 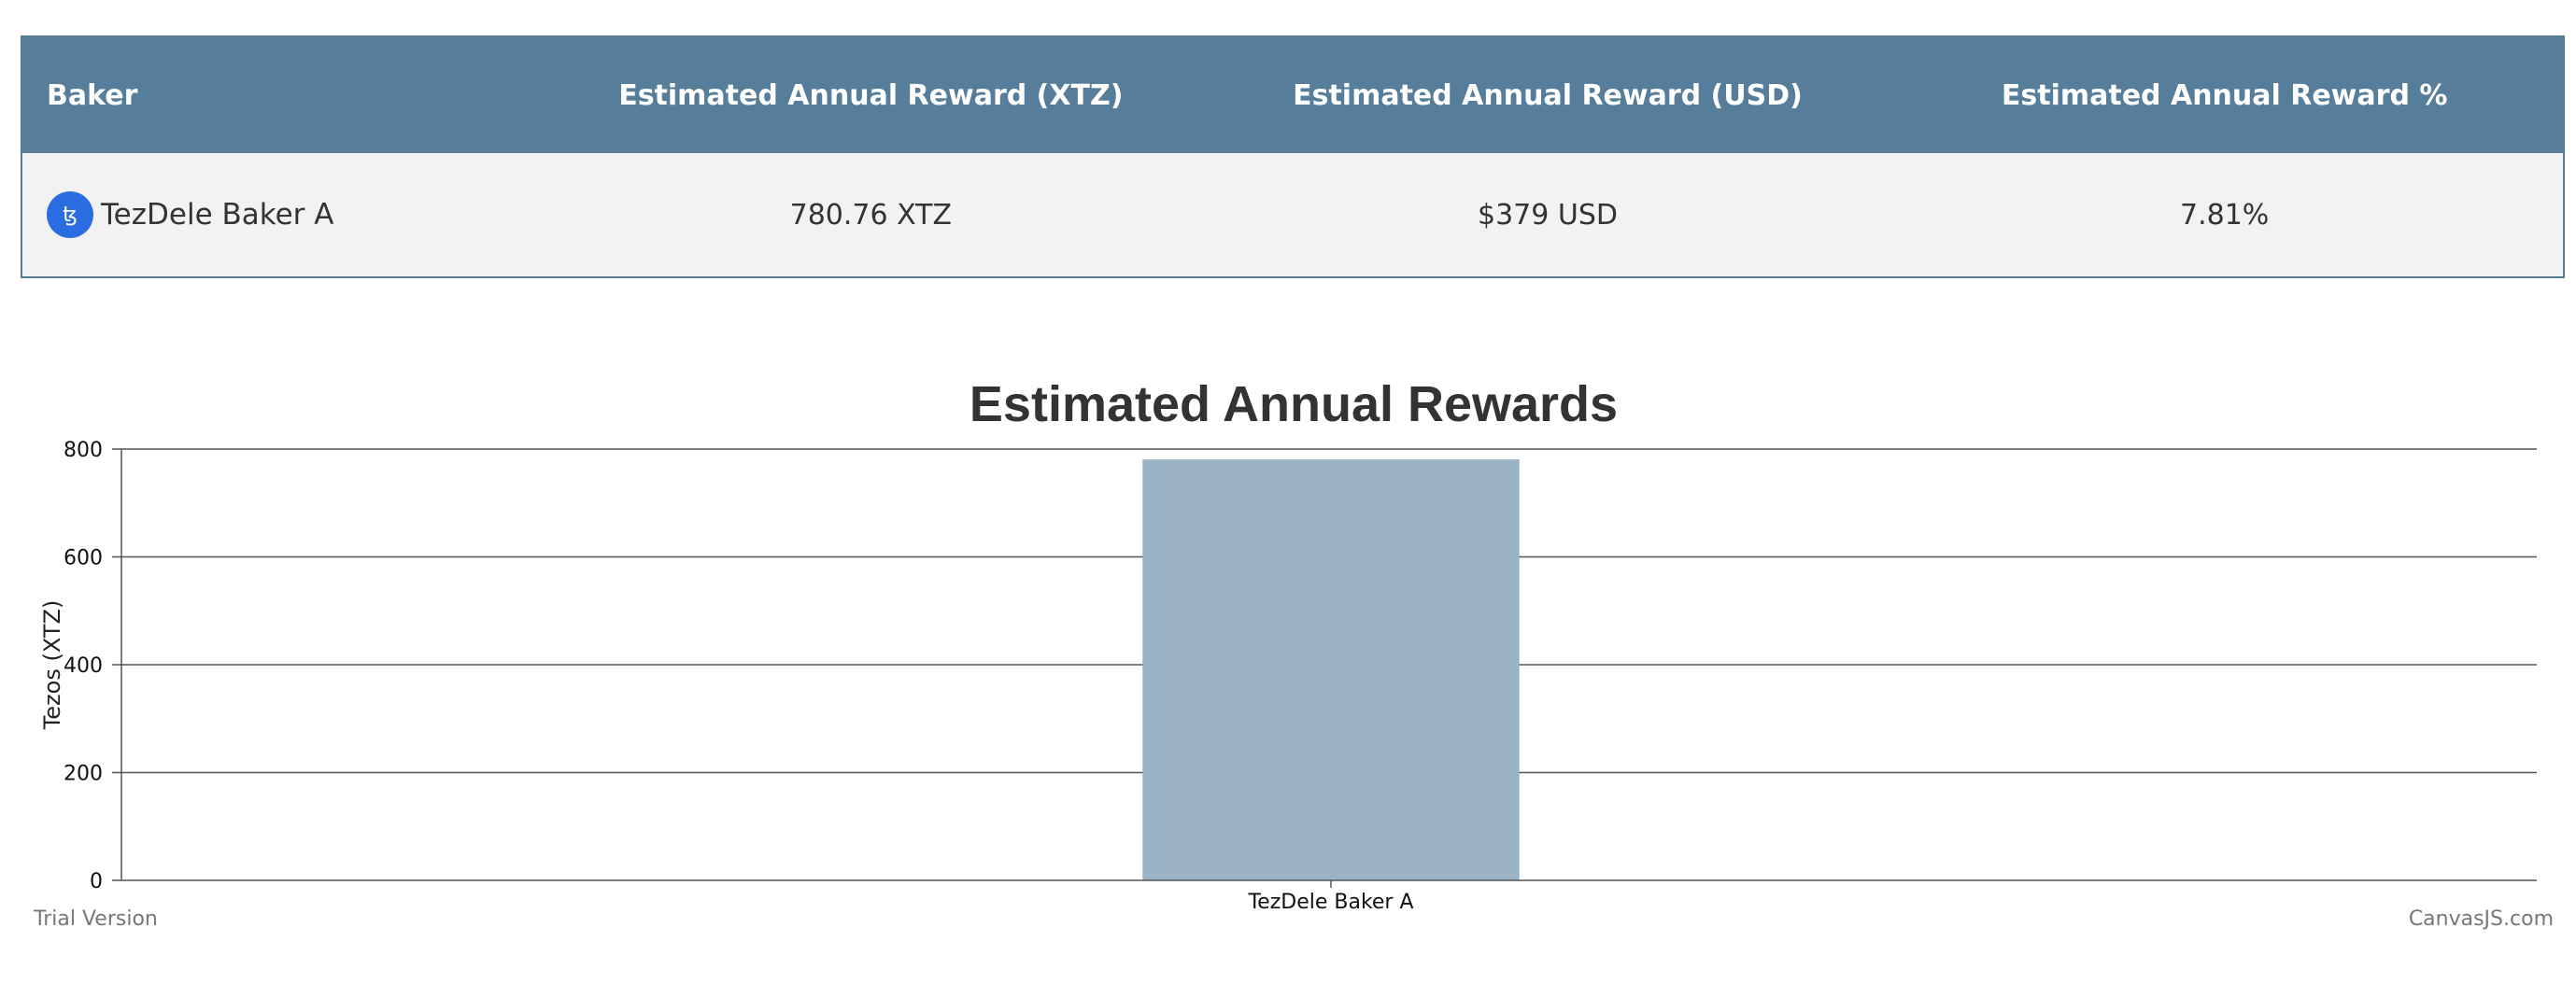 What do you see at coordinates (52, 665) in the screenshot?
I see `y-axis-label: Tezos (XTZ)` at bounding box center [52, 665].